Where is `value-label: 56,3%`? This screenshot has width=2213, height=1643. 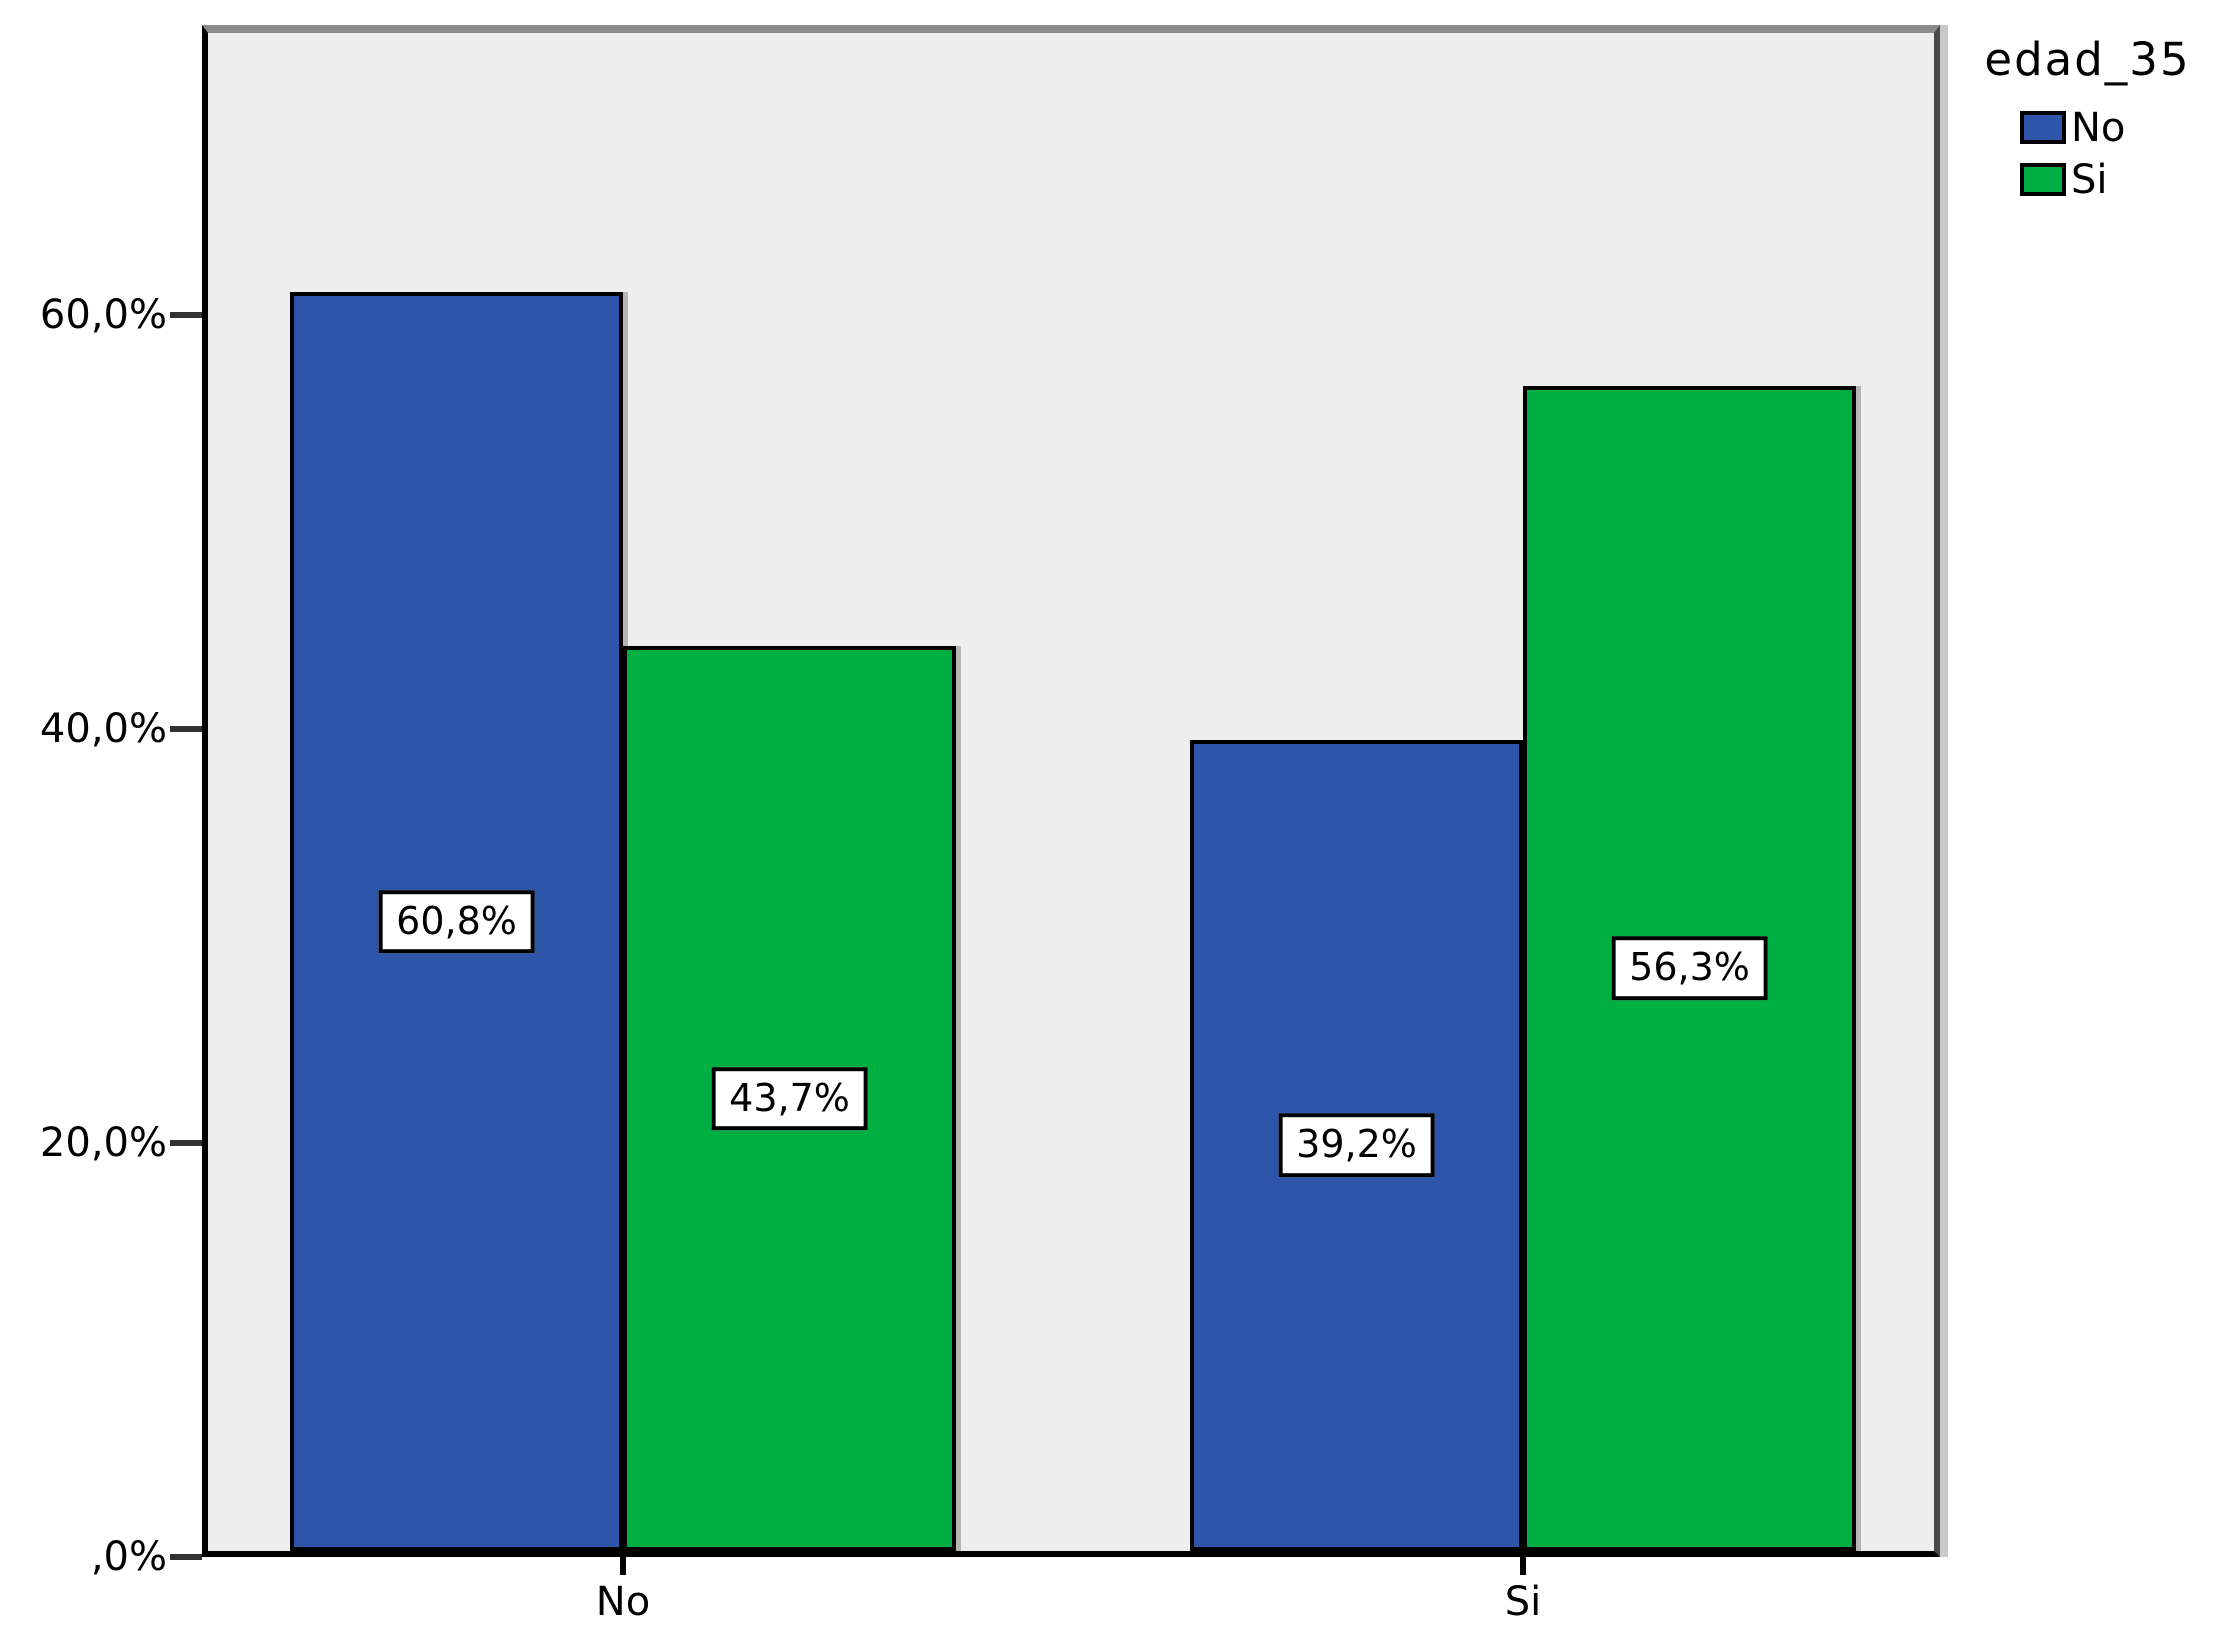
value-label: 56,3% is located at coordinates (1689, 968).